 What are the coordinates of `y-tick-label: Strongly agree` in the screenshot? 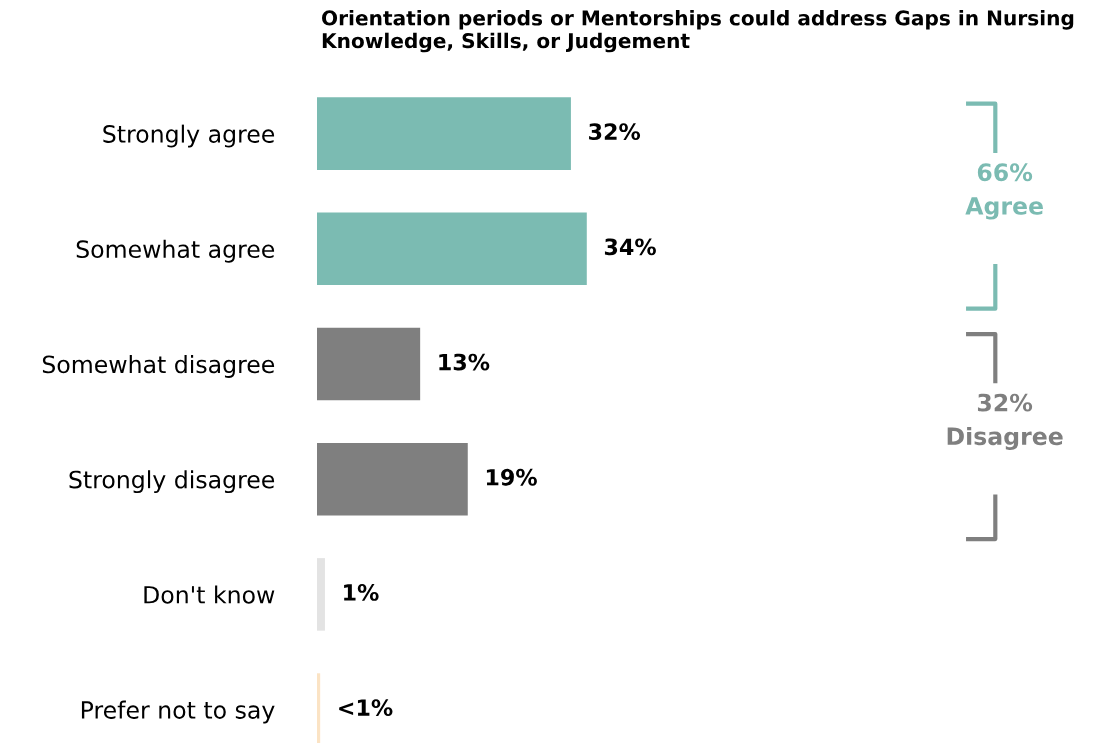 It's located at (189, 136).